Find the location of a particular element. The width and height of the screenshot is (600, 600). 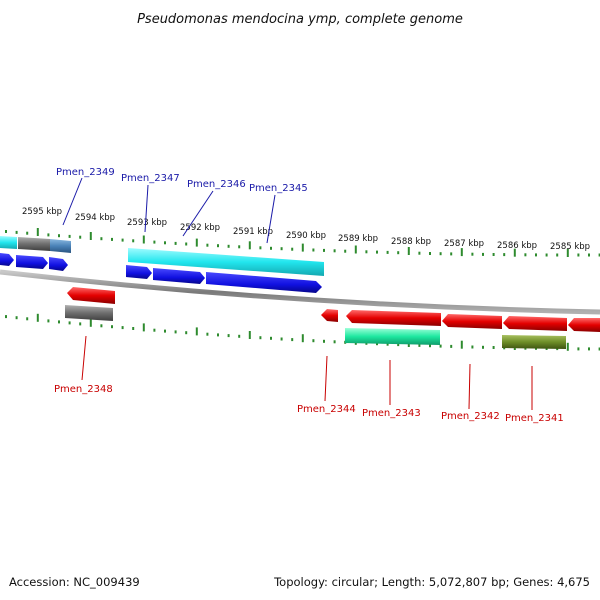

scale-label-2590: 2590 kbp is located at coordinates (306, 236).